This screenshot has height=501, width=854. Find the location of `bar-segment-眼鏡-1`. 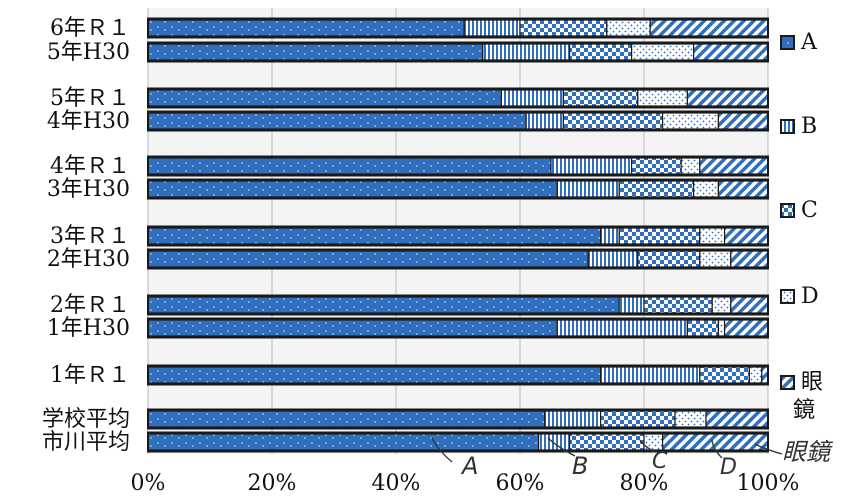

bar-segment-眼鏡-1 is located at coordinates (730, 52).